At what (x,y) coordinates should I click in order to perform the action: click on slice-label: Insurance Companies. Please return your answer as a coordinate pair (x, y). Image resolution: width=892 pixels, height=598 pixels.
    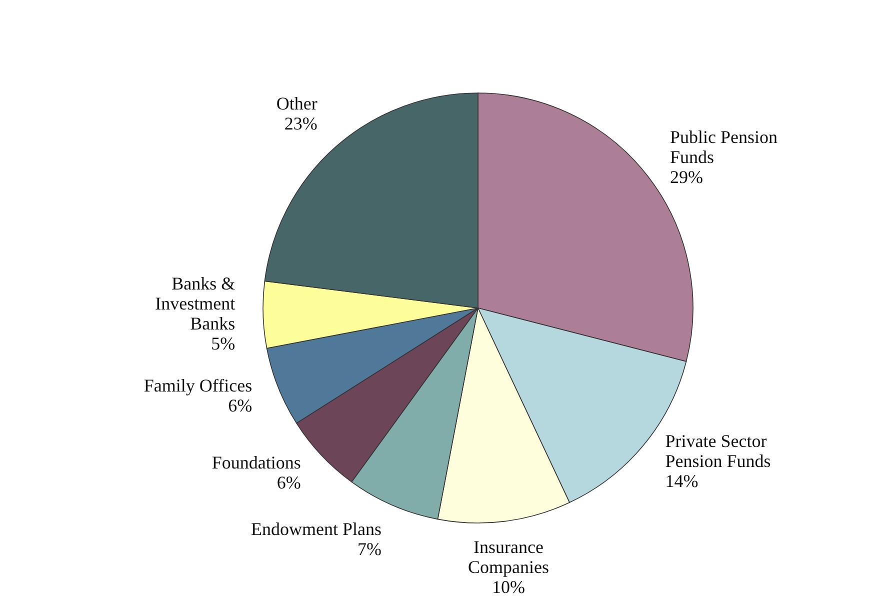
    Looking at the image, I should click on (508, 557).